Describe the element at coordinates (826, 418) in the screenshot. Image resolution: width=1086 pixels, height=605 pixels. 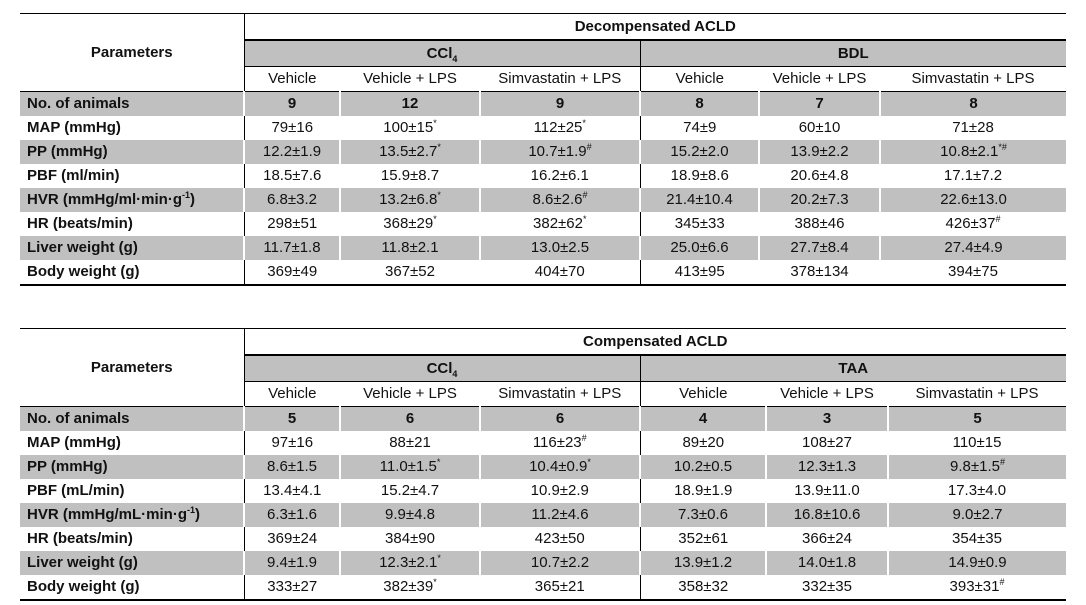
I see `table-cell: 3` at that location.